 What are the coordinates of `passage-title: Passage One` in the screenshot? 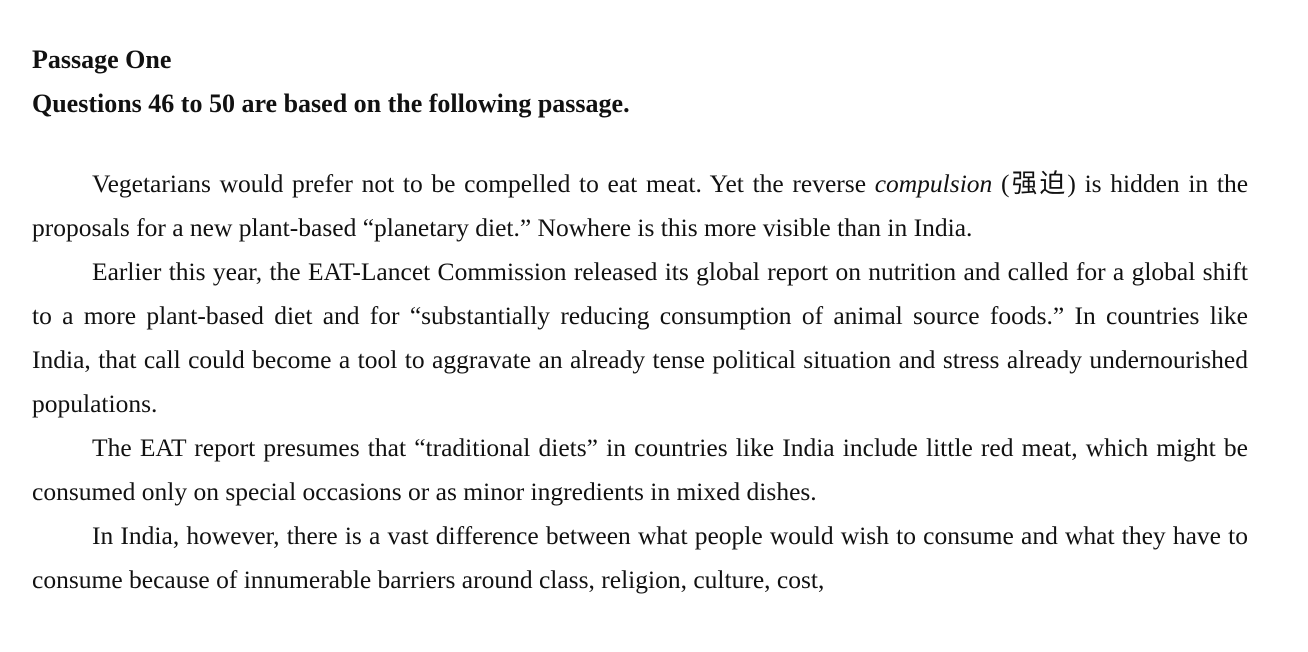 It's located at (102, 59).